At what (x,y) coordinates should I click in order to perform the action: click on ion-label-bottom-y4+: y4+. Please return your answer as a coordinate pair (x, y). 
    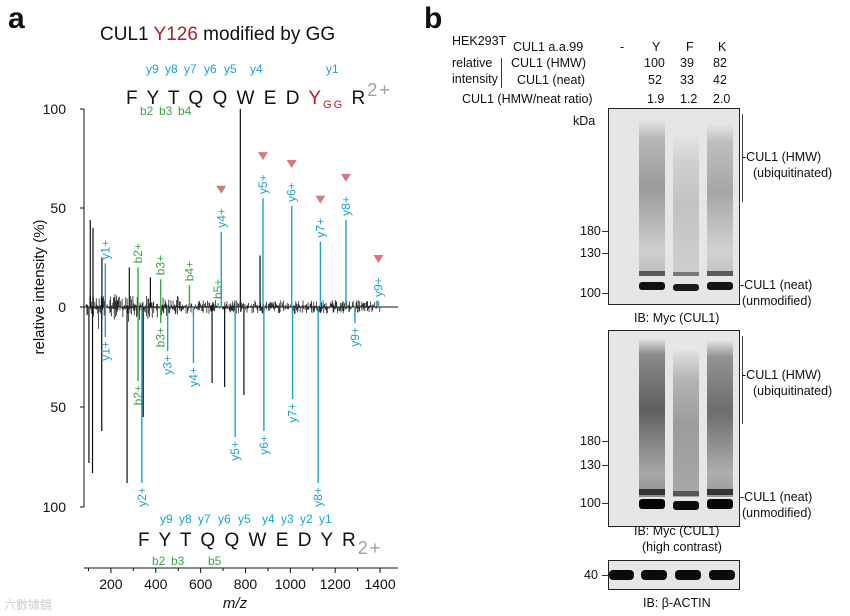
    Looking at the image, I should click on (193, 377).